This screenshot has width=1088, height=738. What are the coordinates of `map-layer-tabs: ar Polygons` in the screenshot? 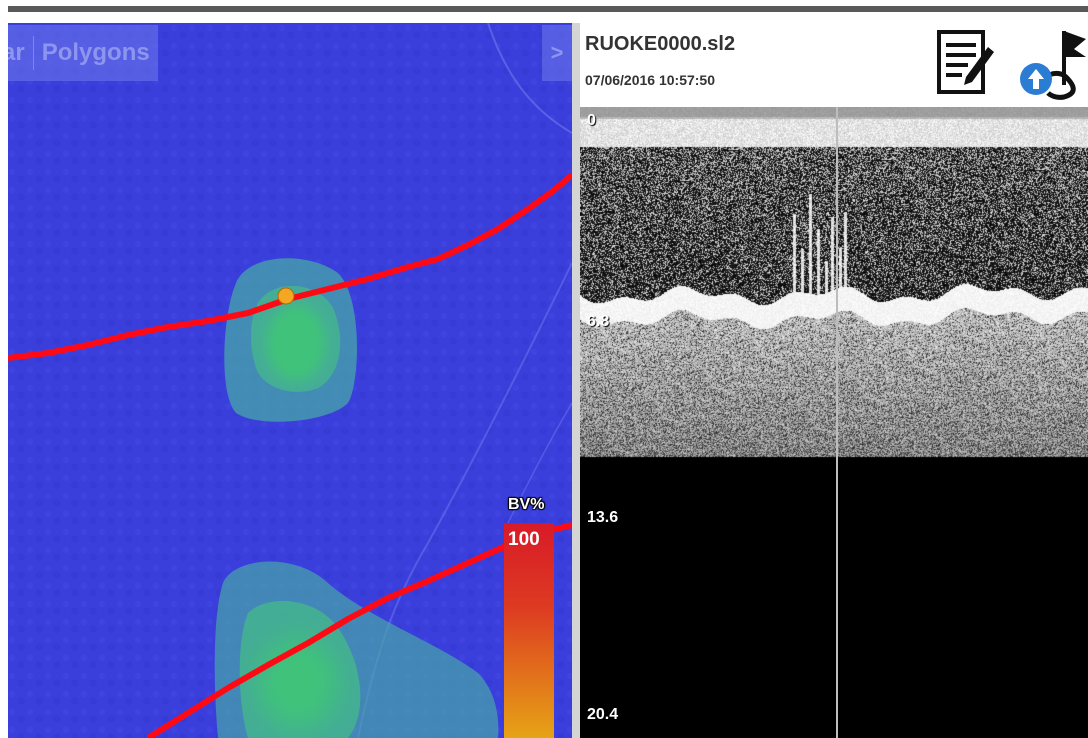 It's located at (83, 53).